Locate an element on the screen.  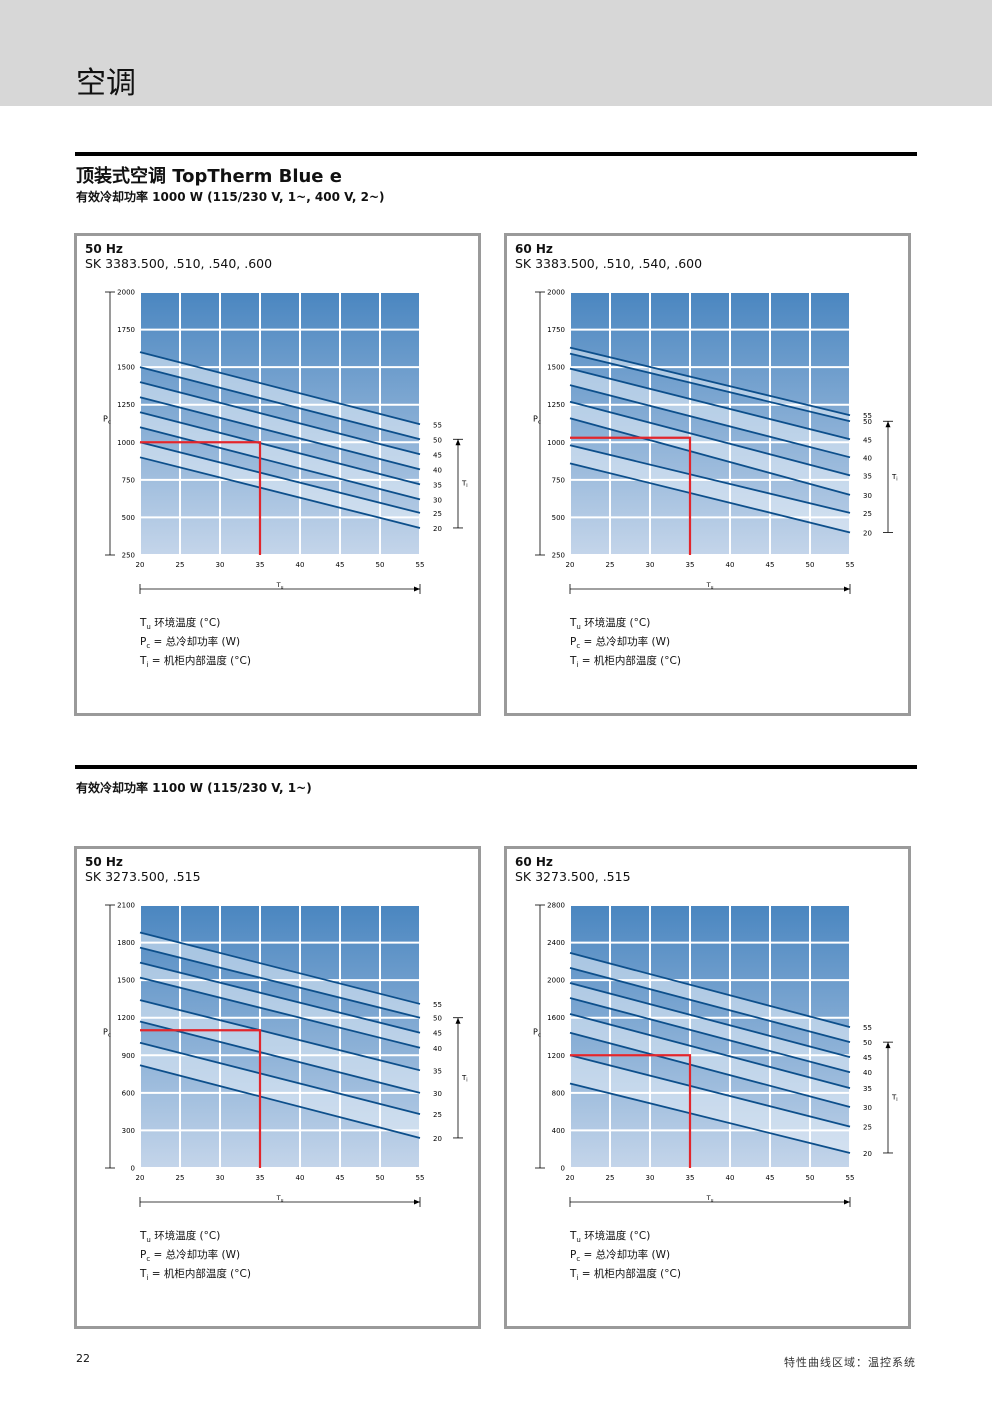
y-tick-label: 800 is located at coordinates (558, 1093).